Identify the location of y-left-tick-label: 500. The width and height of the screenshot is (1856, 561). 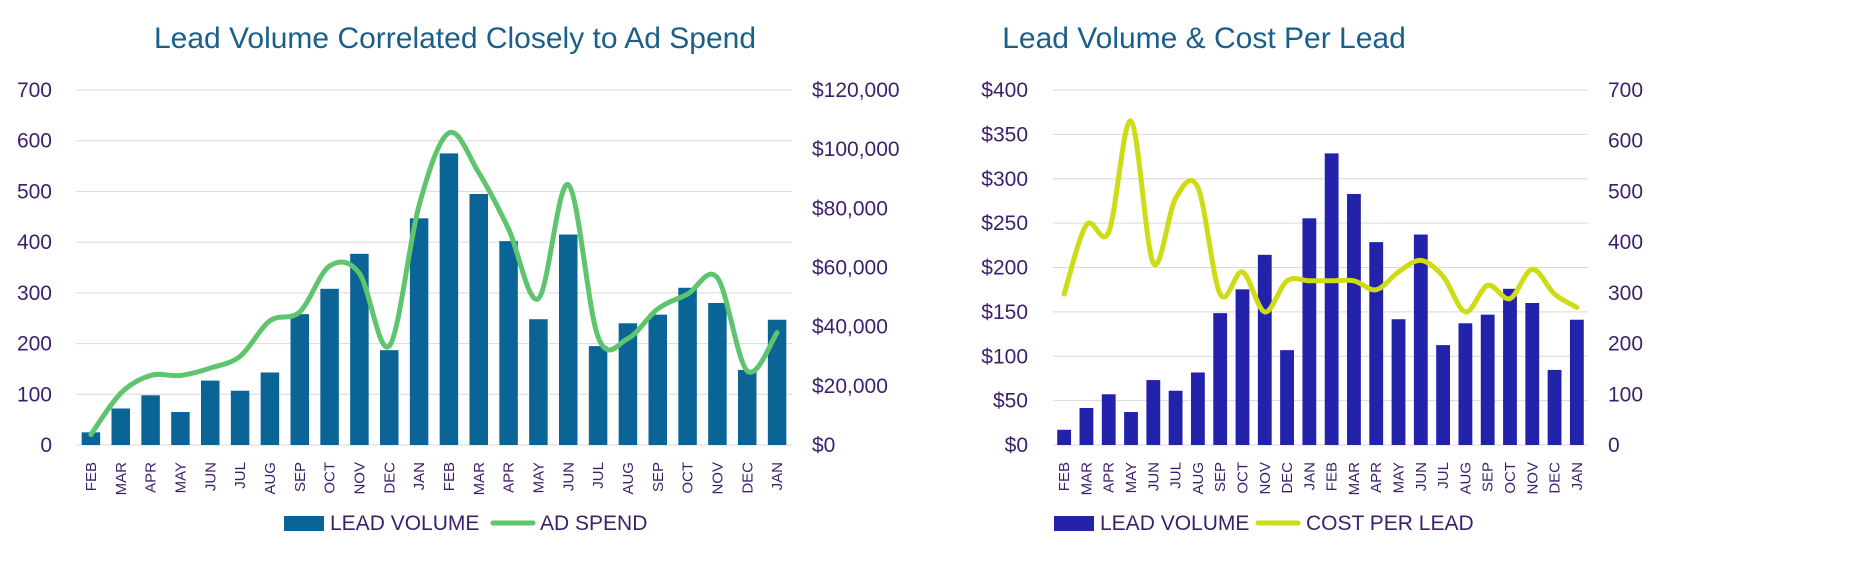
(34, 191).